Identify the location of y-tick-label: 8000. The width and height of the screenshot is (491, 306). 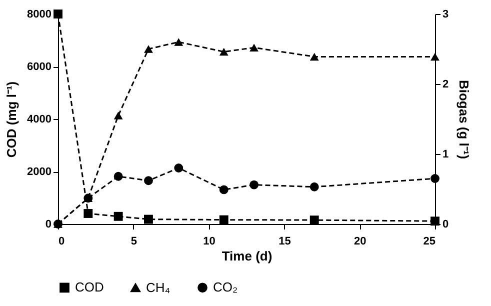
(39, 14).